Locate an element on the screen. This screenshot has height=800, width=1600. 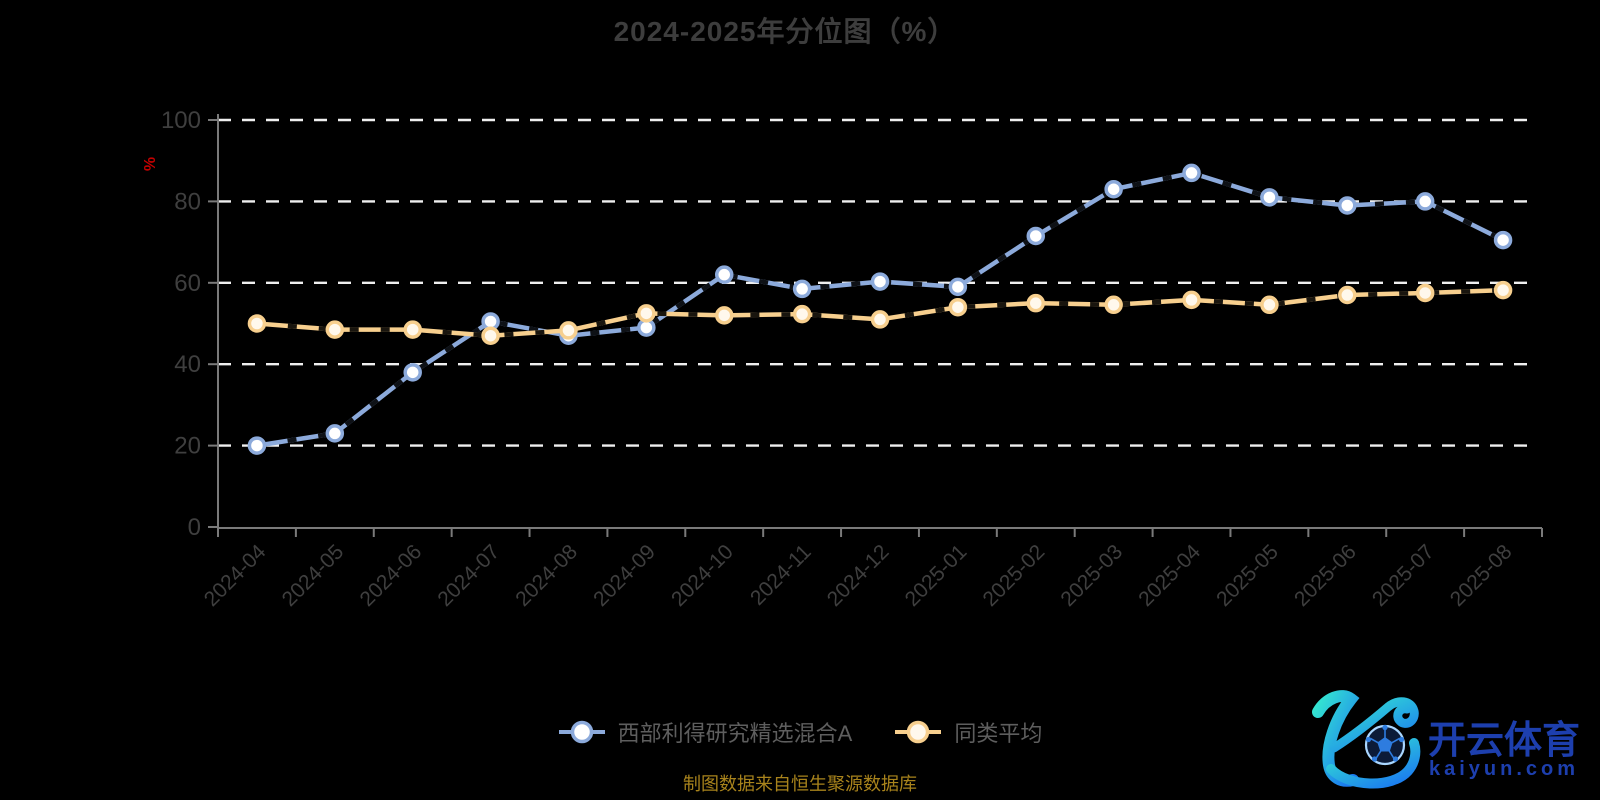
chart-title: 2024-2025年分位图（%） is located at coordinates (785, 31).